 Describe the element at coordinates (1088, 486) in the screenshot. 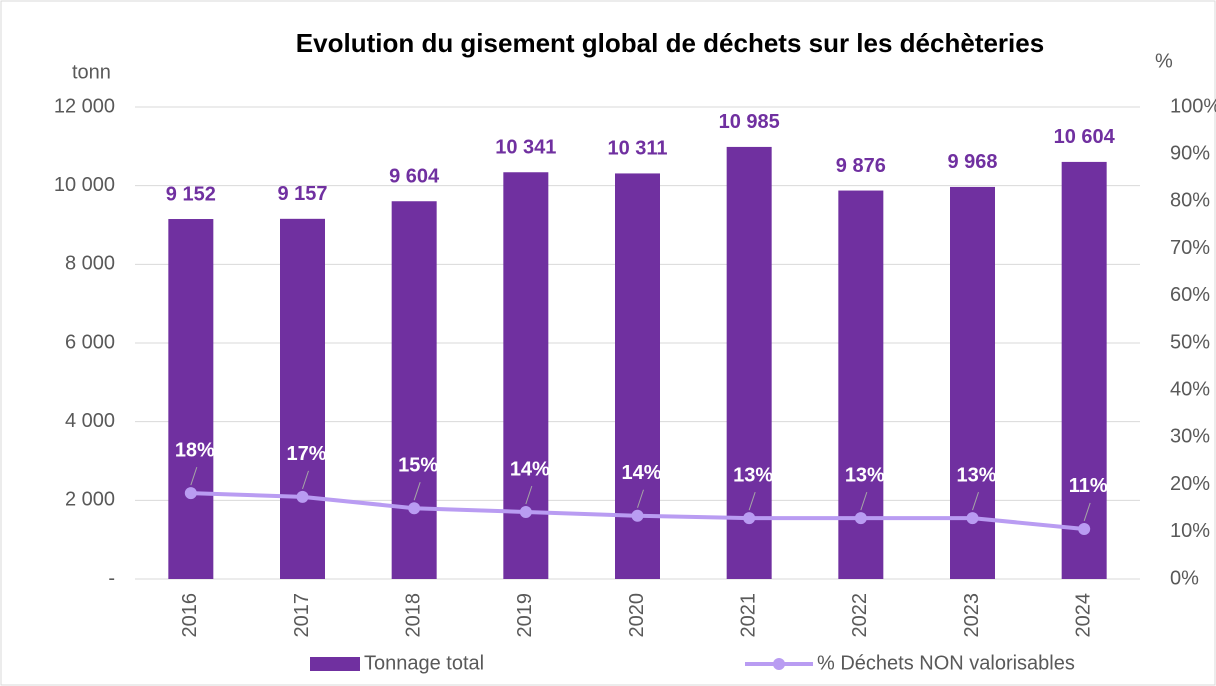

I see `line-value-label: 11%` at that location.